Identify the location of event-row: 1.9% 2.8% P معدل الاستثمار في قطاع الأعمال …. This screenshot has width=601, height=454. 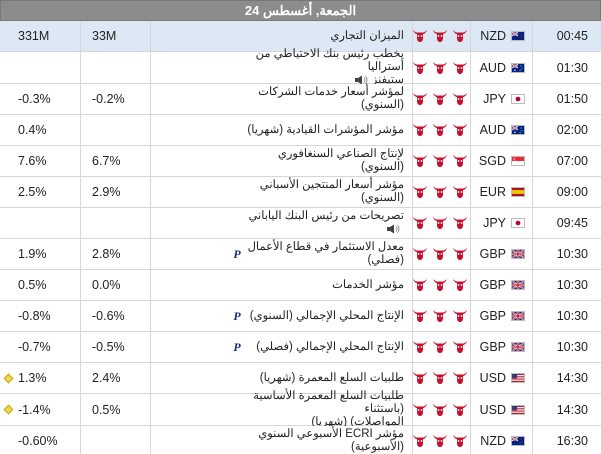
(300, 254).